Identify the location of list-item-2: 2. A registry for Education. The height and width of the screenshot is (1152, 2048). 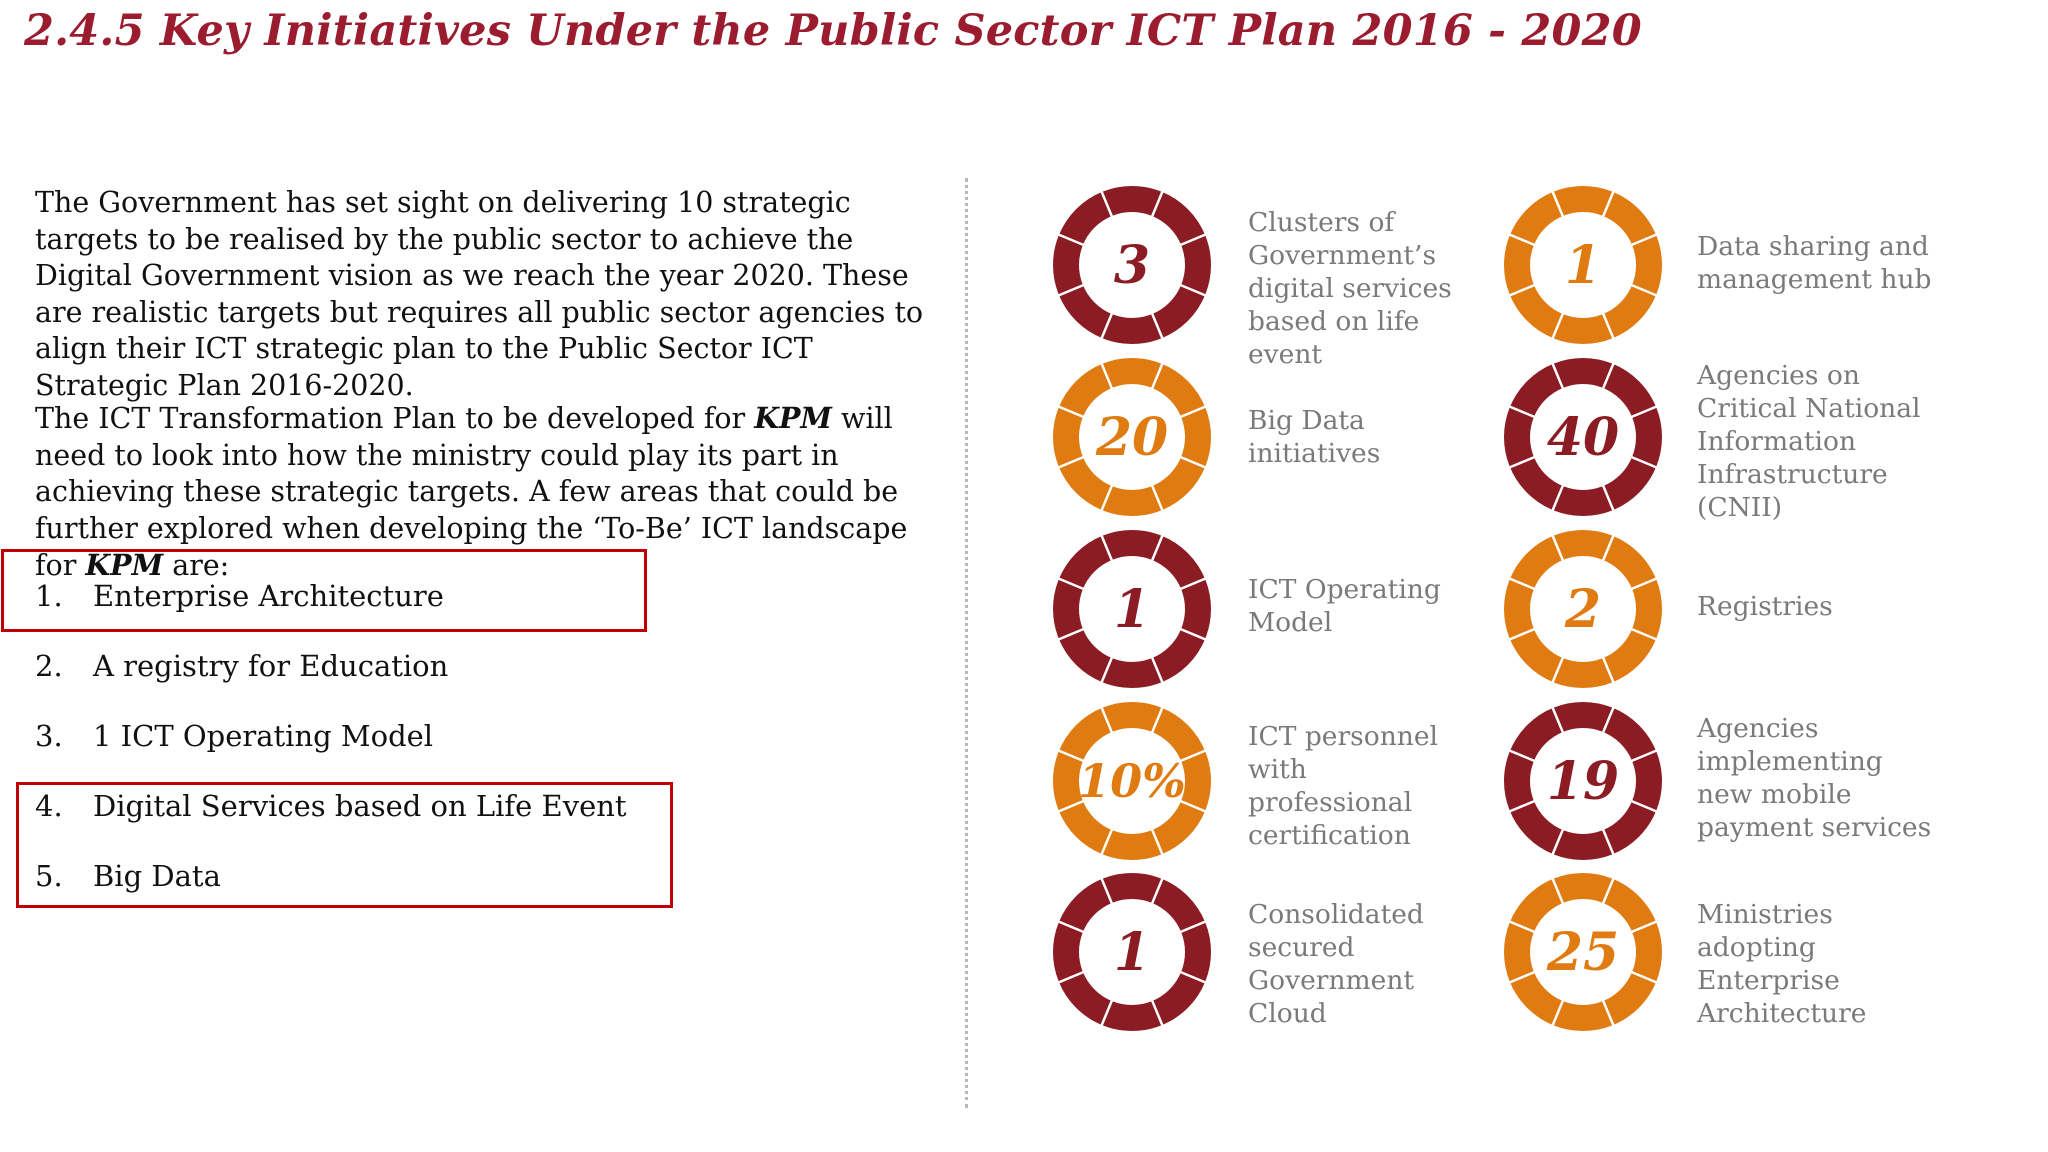
(241, 666).